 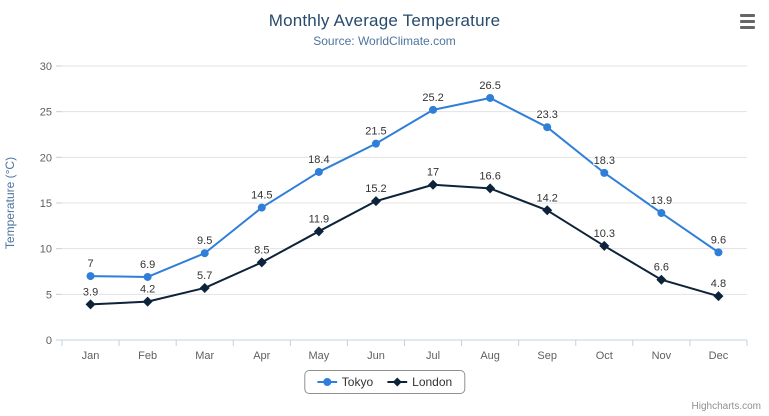 What do you see at coordinates (318, 160) in the screenshot?
I see `svg-text: 18.4` at bounding box center [318, 160].